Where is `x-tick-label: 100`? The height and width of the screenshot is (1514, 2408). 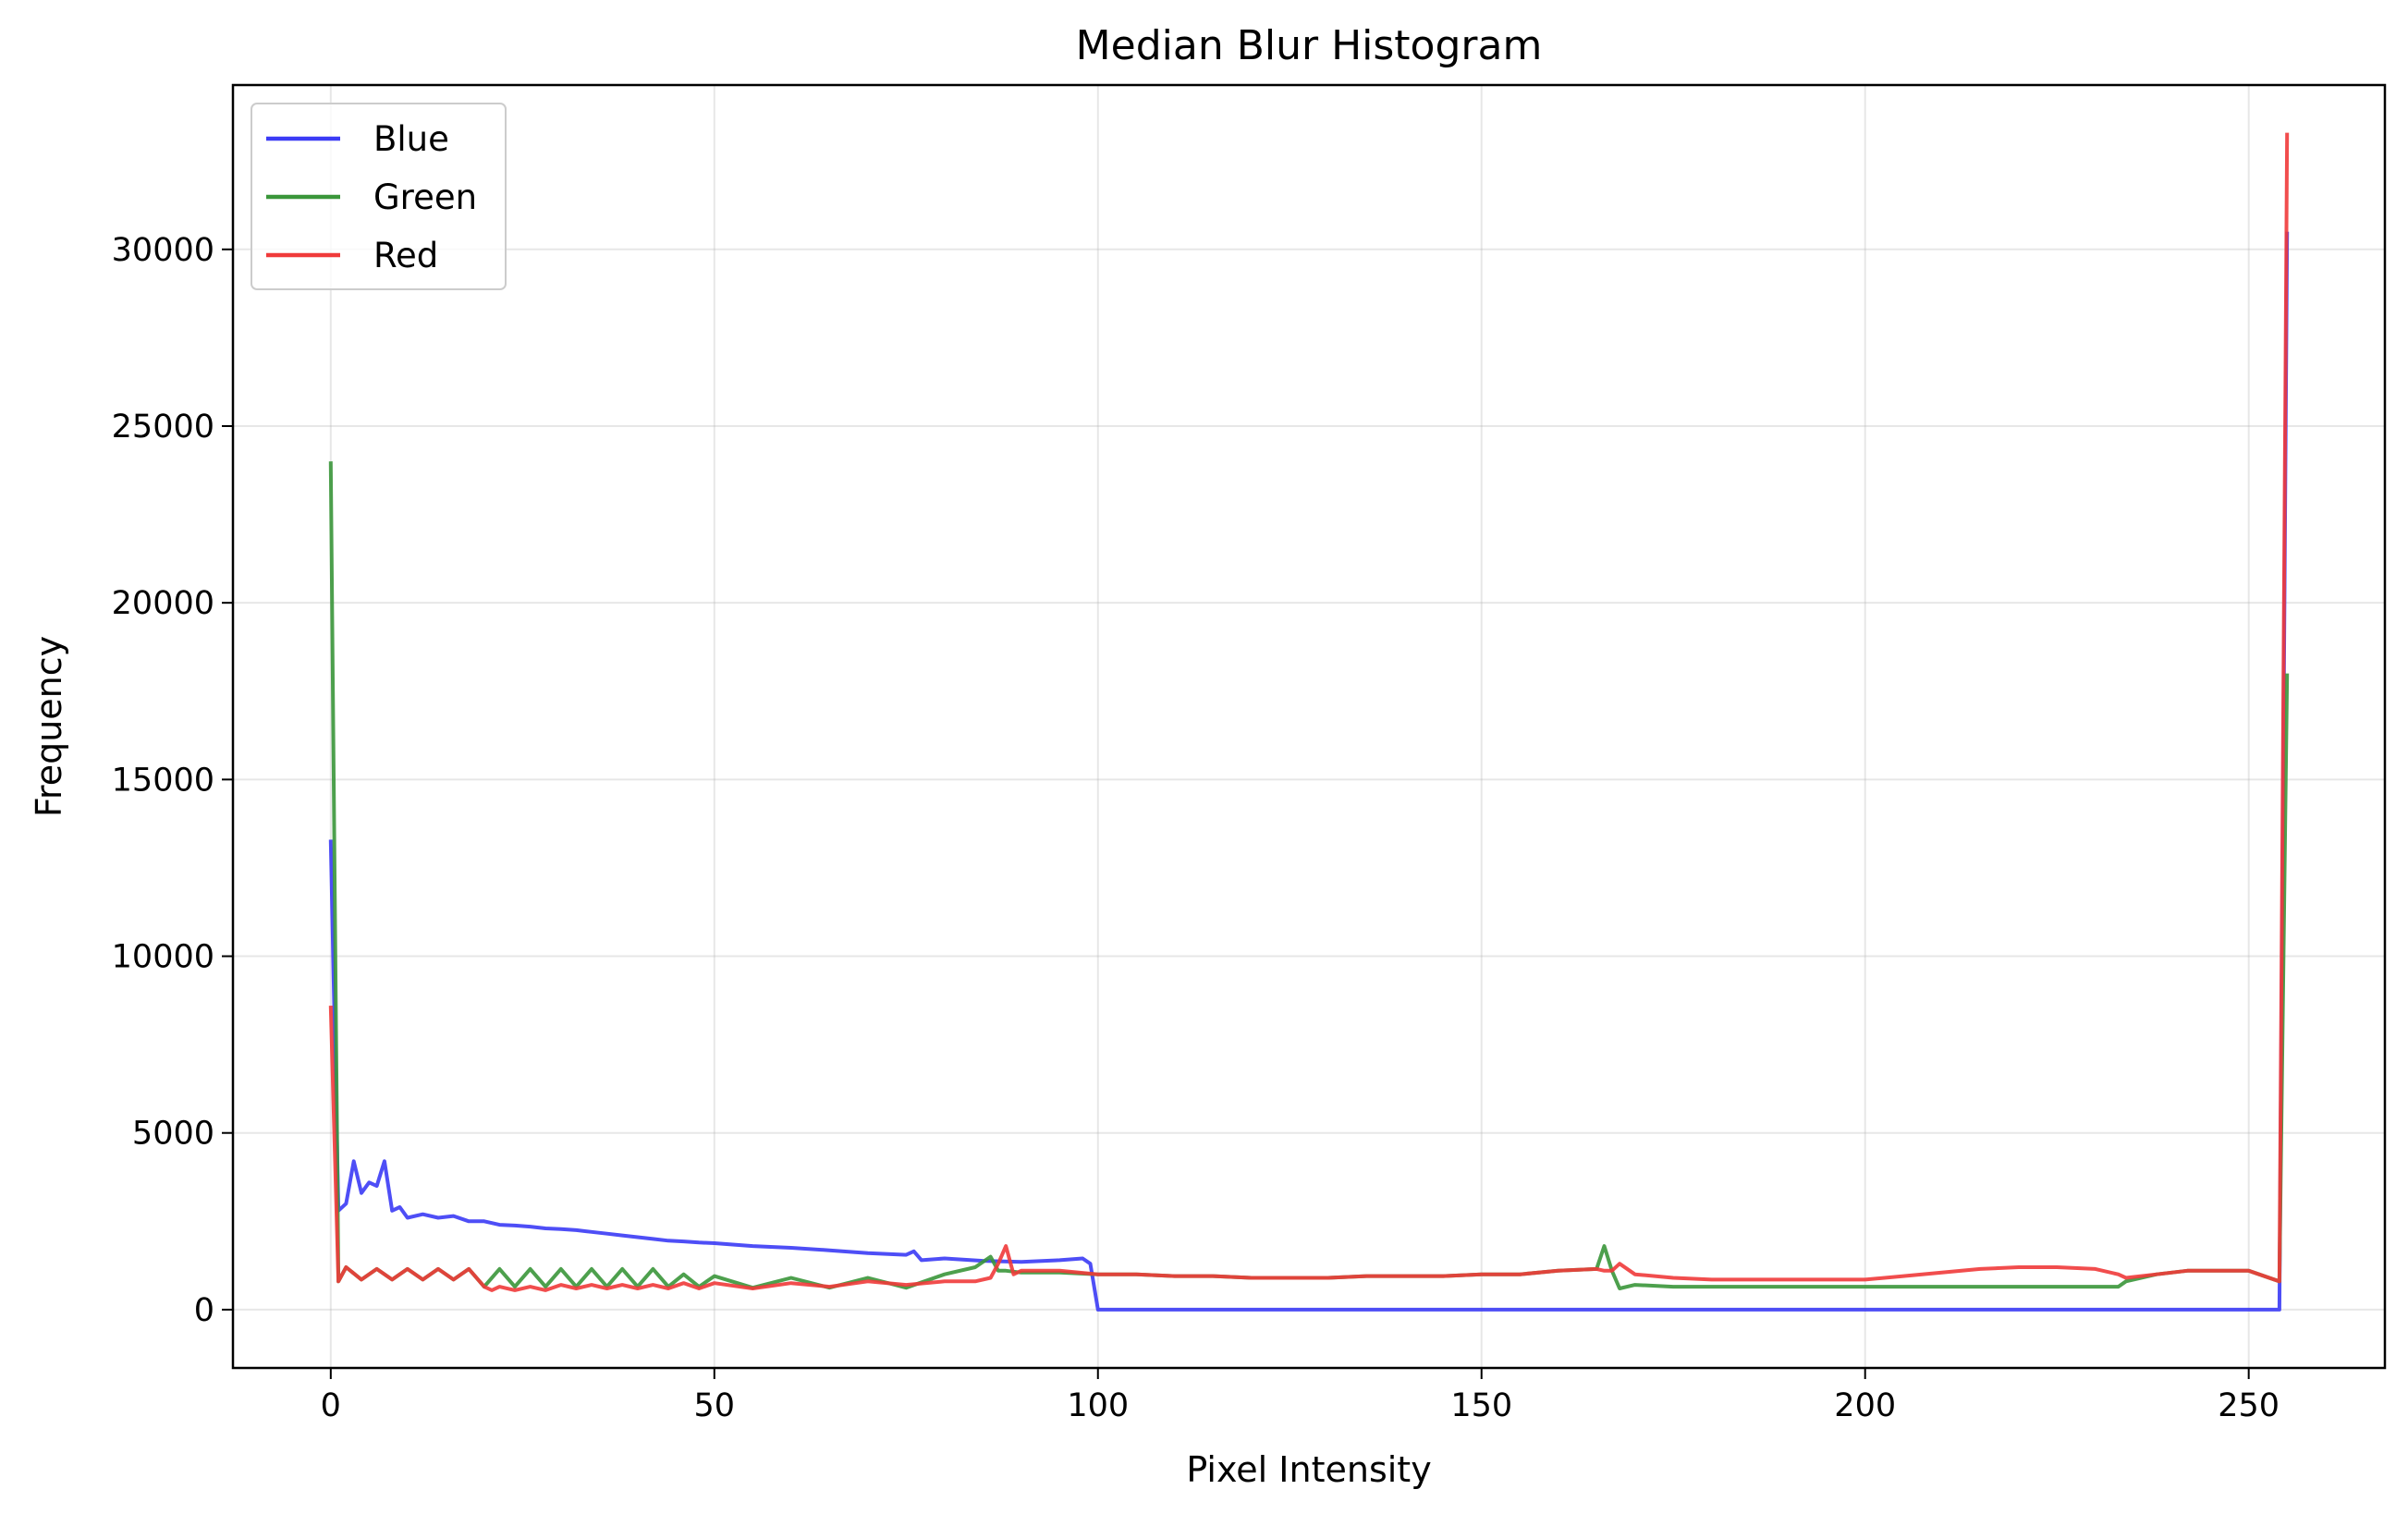
x-tick-label: 100 is located at coordinates (1098, 1405).